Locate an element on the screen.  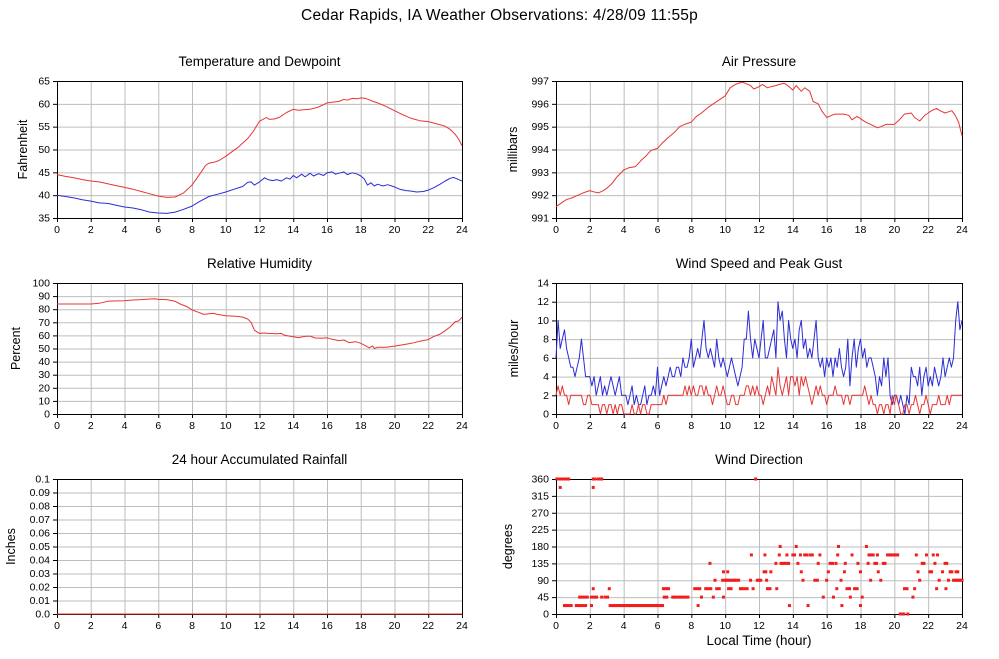
temperature-line is located at coordinates (259, 147).